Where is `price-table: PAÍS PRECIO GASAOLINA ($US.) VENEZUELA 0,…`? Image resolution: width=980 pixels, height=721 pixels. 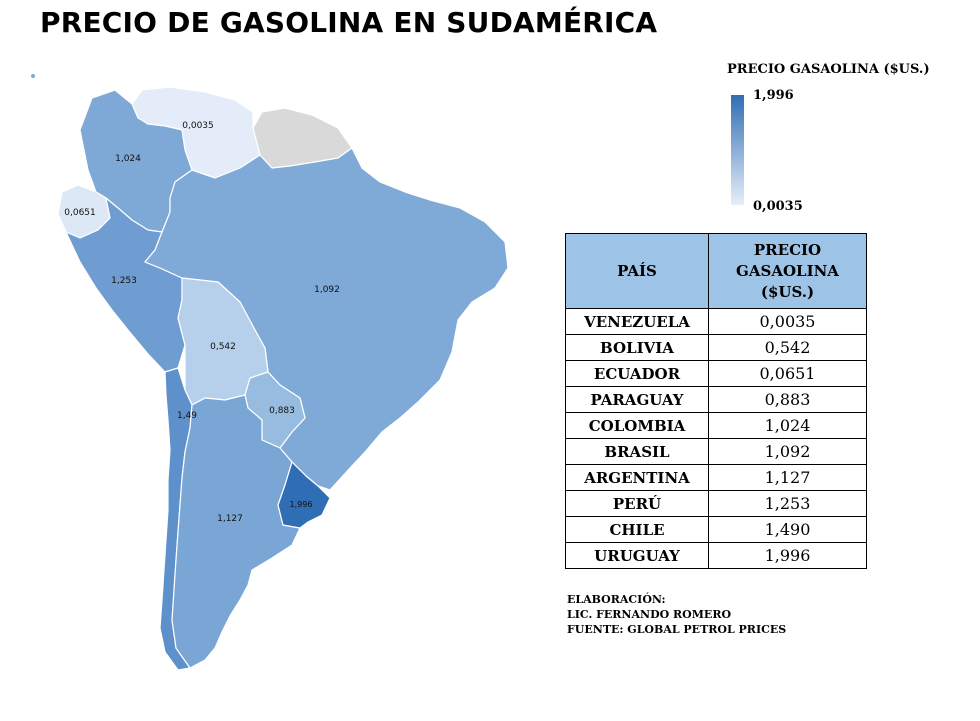
price-table: PAÍS PRECIO GASAOLINA ($US.) VENEZUELA 0,… is located at coordinates (716, 401).